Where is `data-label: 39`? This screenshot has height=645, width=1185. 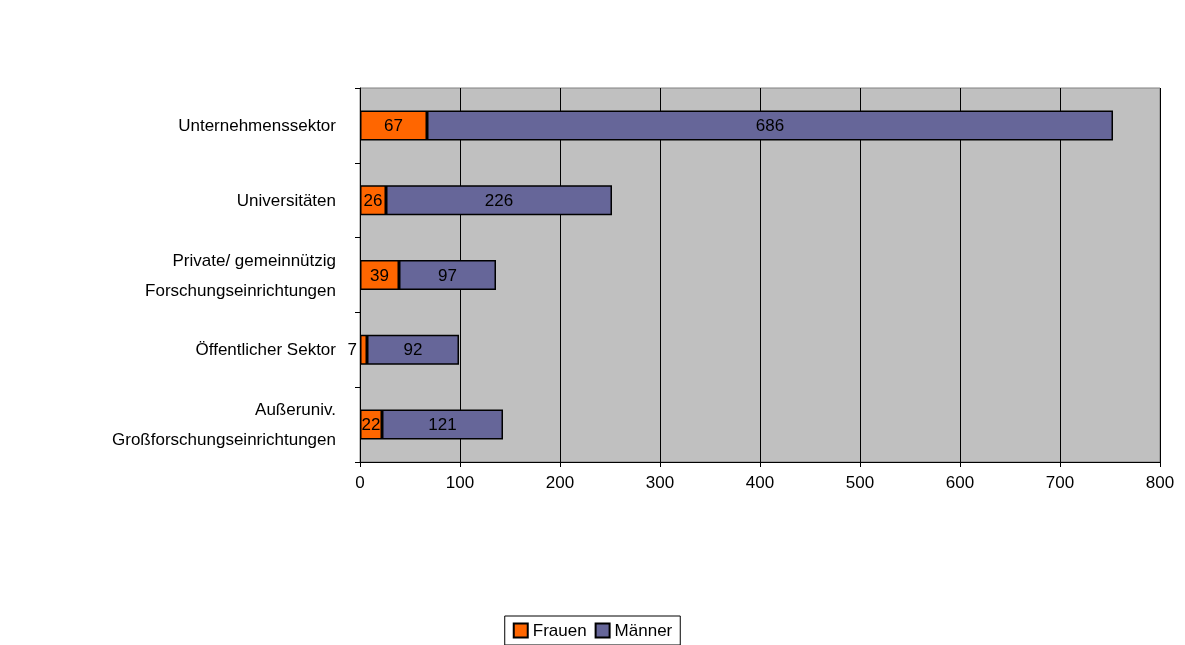
data-label: 39 is located at coordinates (379, 275).